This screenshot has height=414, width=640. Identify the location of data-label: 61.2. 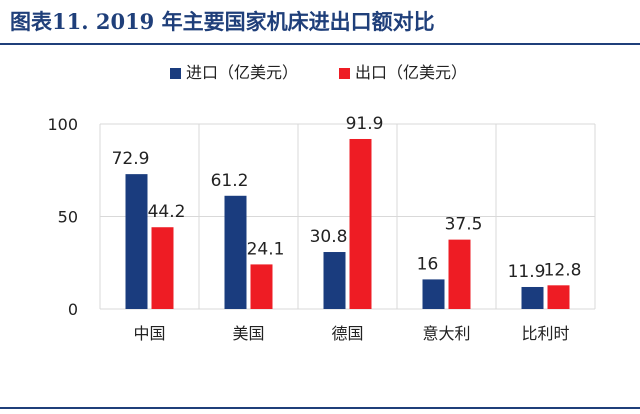
(230, 181).